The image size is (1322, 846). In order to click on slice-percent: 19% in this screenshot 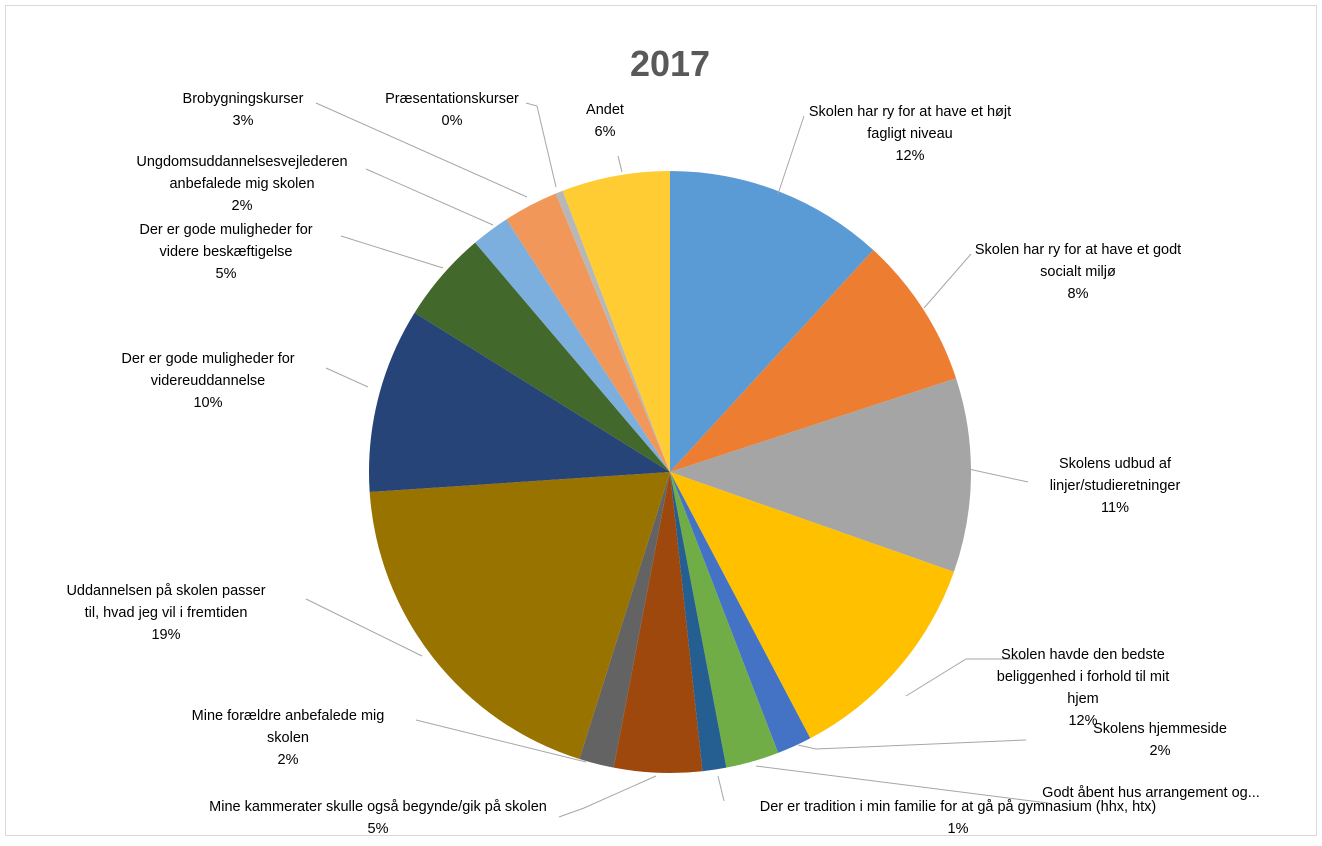, I will do `click(165, 635)`.